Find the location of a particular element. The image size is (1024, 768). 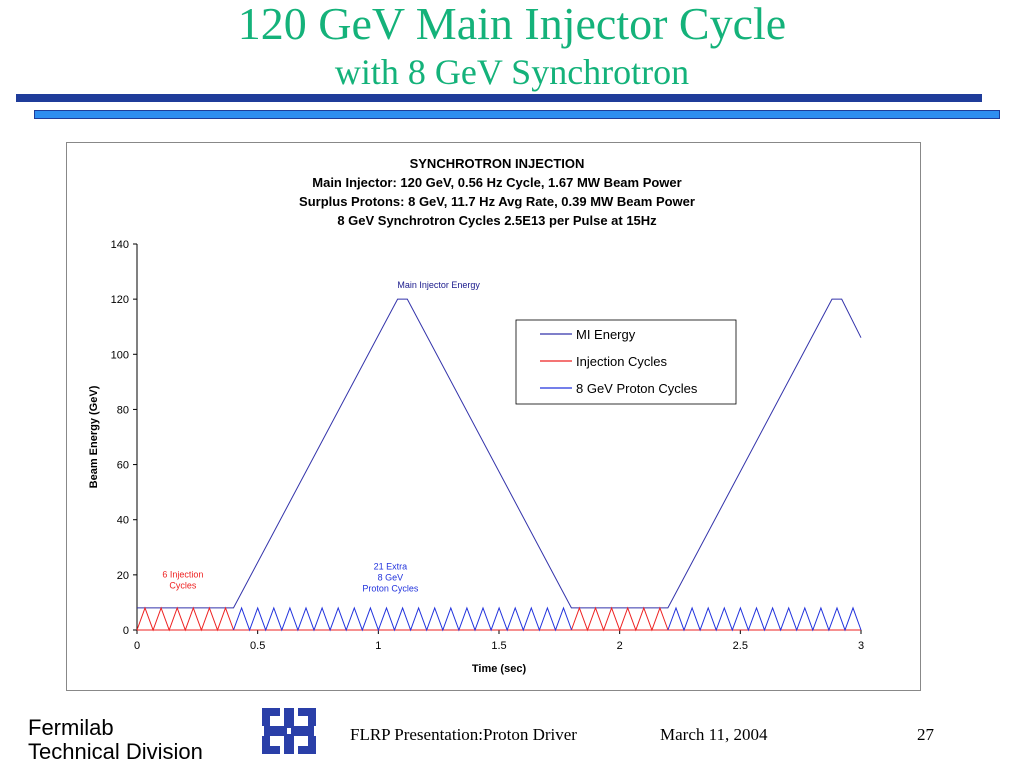

x-tick-label: 1 is located at coordinates (378, 646).